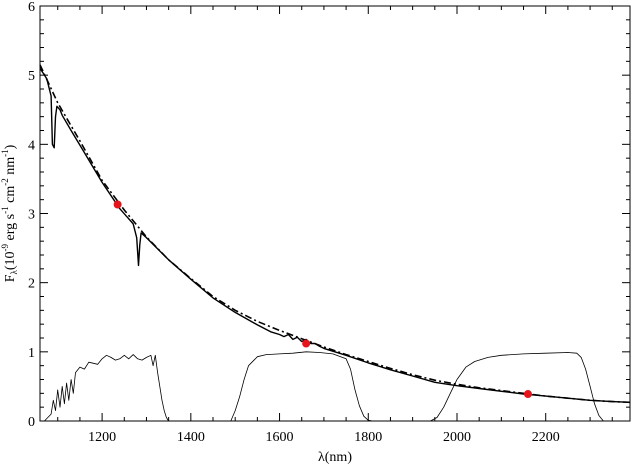 The image size is (632, 464). I want to click on y-title-exp1: -9, so click(5, 247).